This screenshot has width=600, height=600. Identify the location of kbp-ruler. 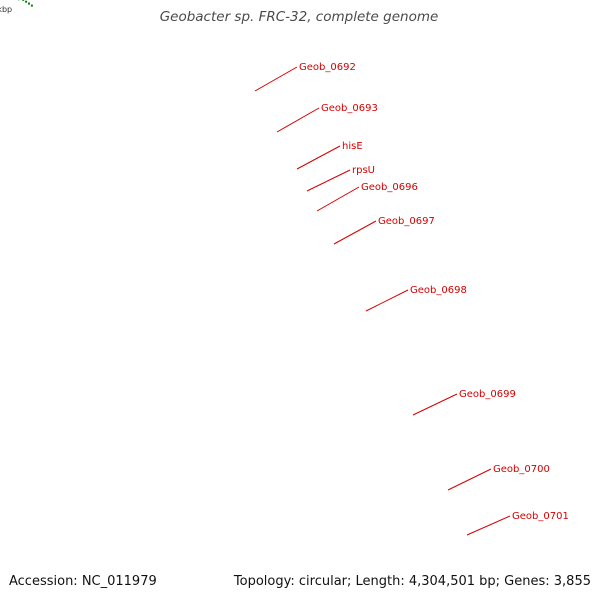
(25, 3).